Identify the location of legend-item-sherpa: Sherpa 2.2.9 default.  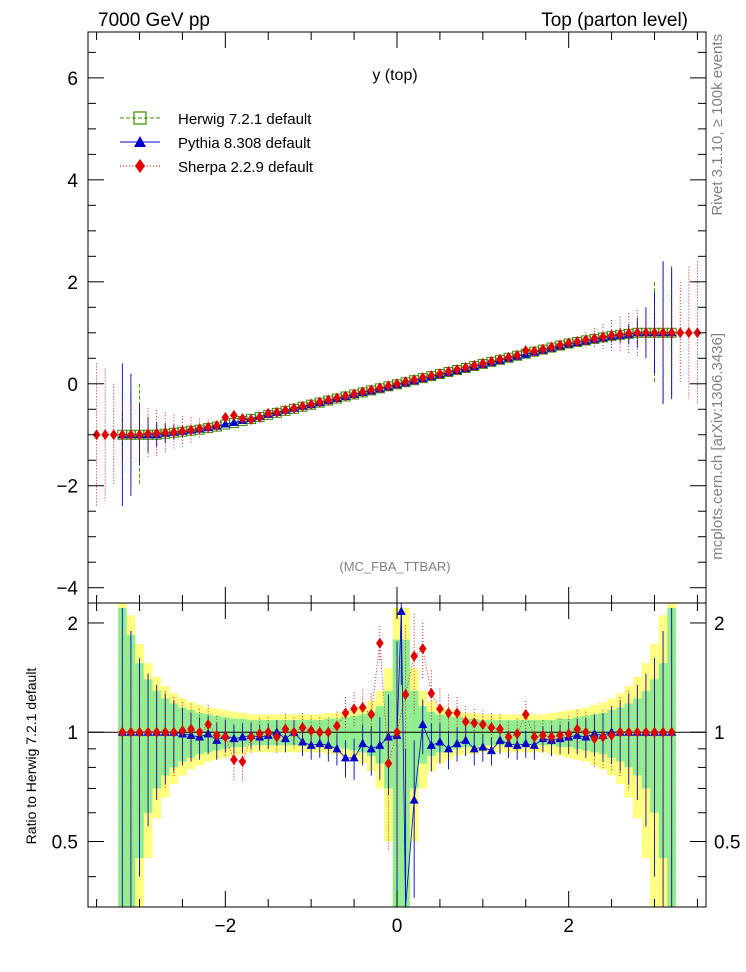
(217, 167).